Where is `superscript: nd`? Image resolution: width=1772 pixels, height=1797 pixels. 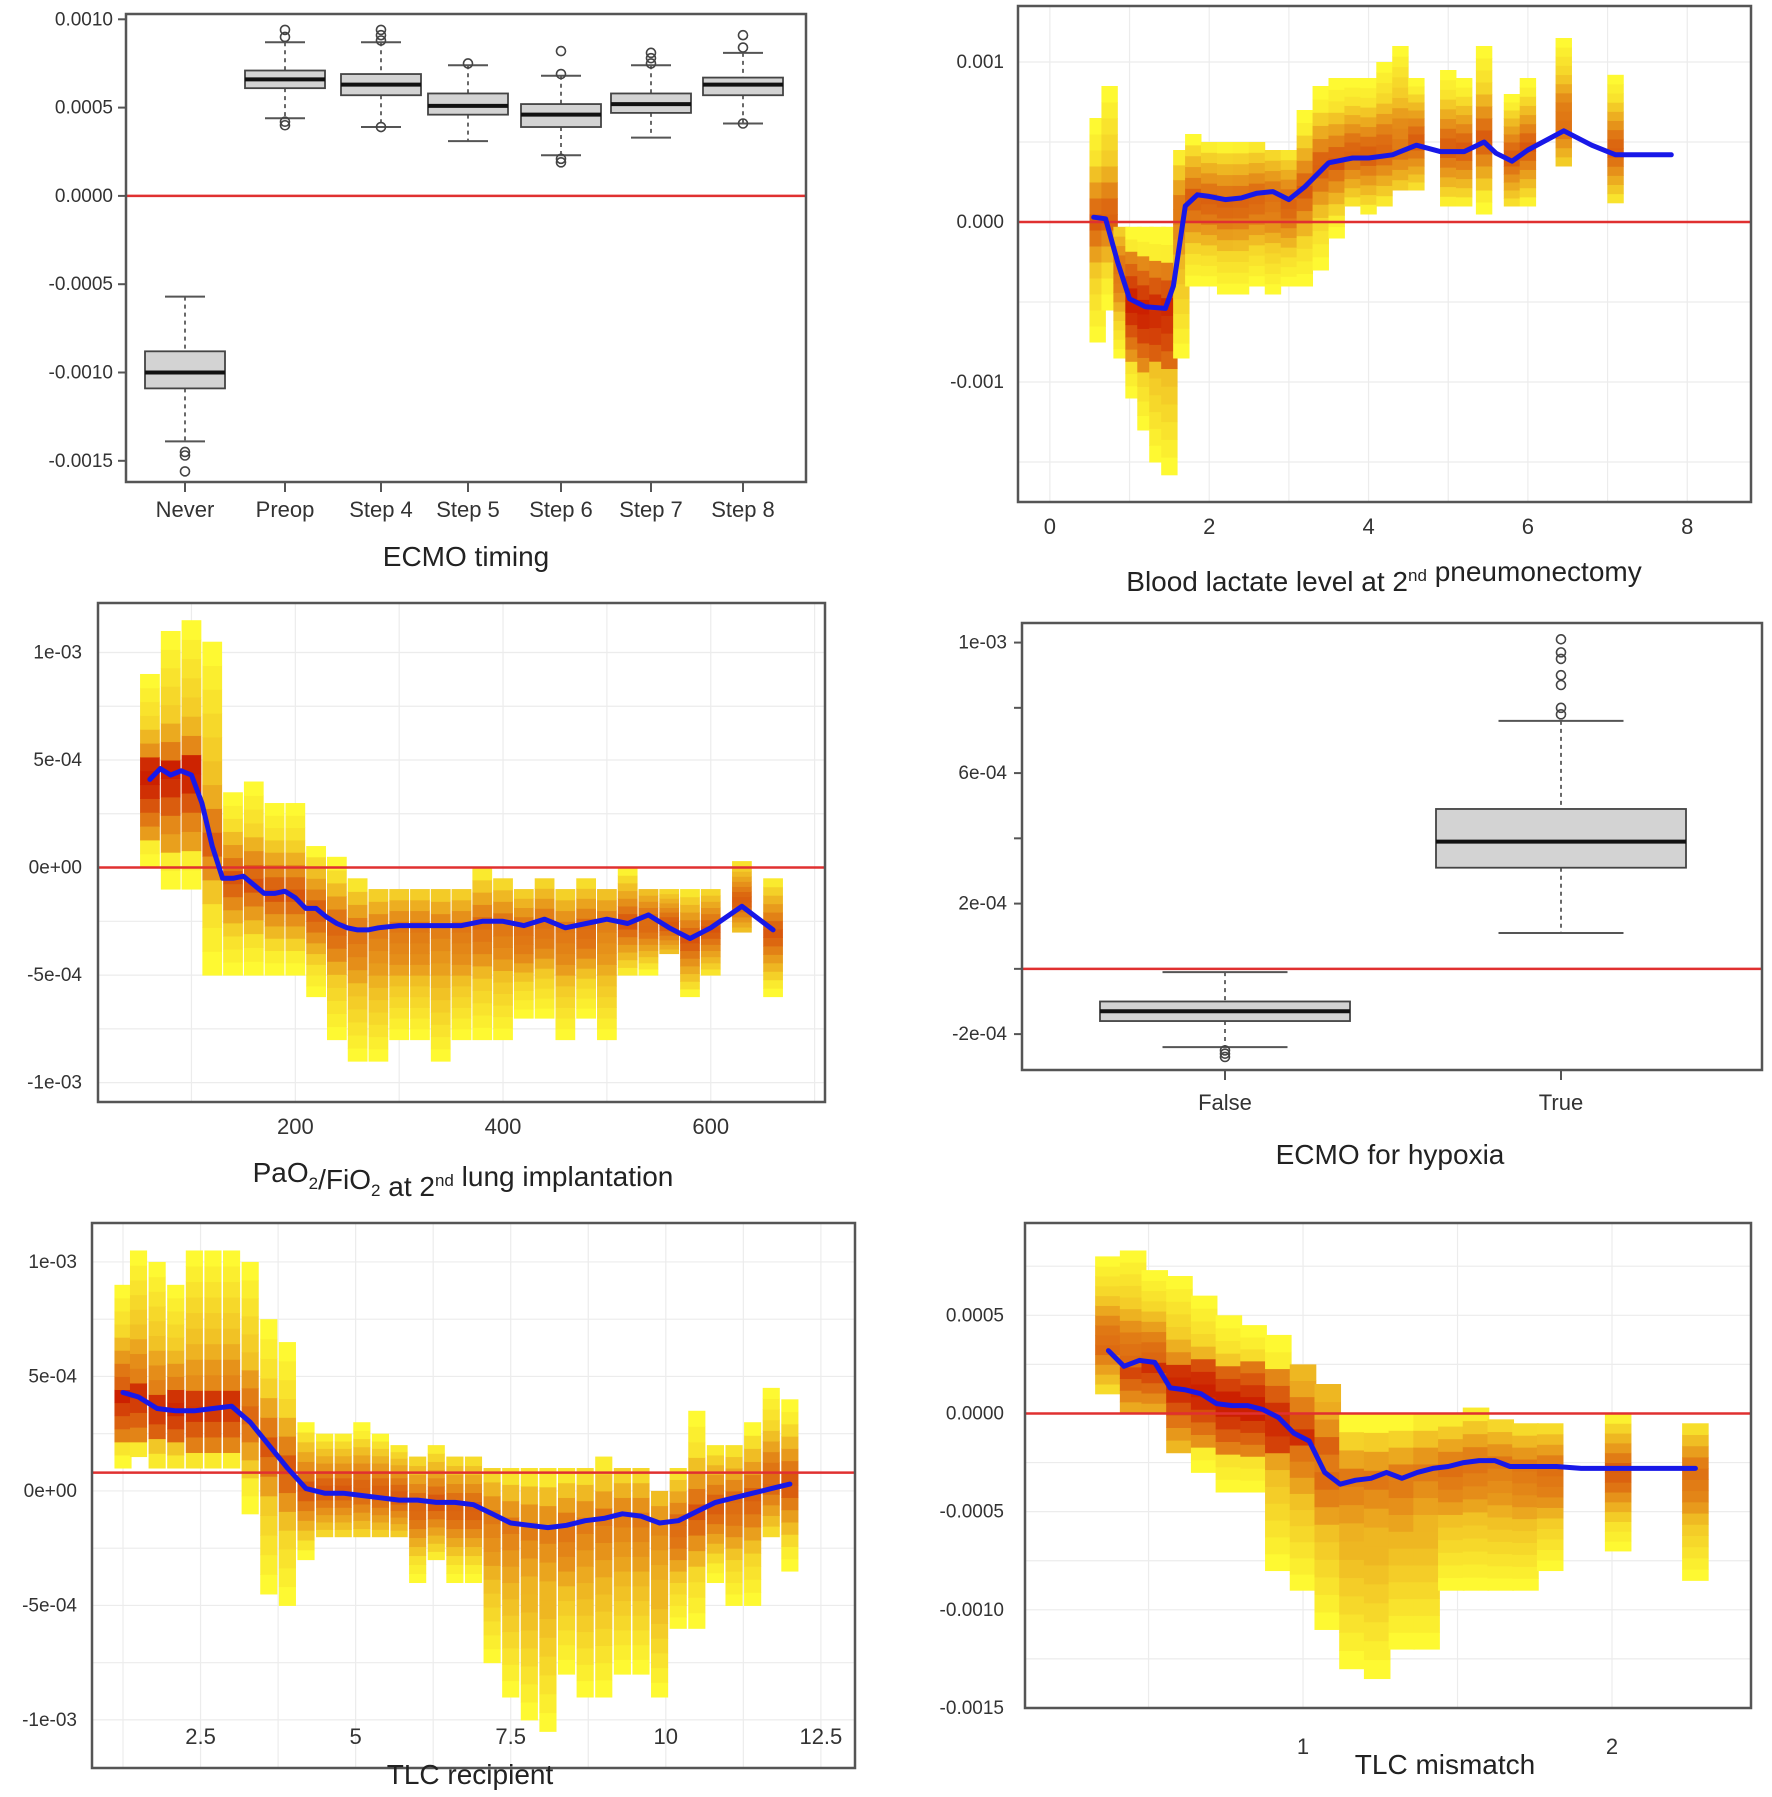 superscript: nd is located at coordinates (1417, 575).